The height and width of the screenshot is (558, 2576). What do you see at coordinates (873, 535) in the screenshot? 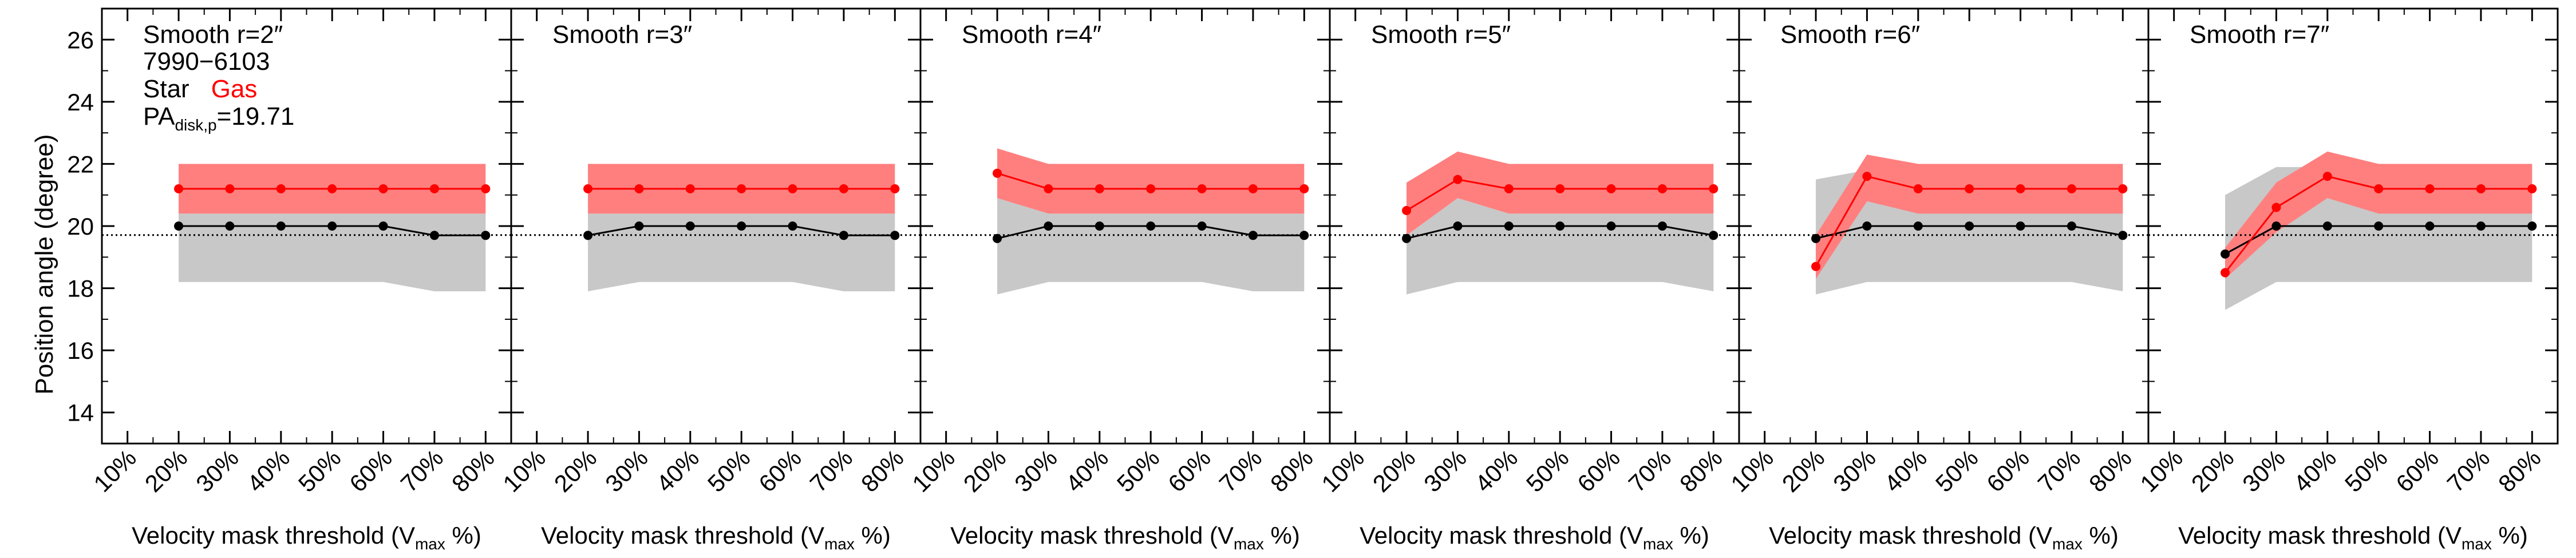
I see `x-axis-label-suffix: %)` at bounding box center [873, 535].